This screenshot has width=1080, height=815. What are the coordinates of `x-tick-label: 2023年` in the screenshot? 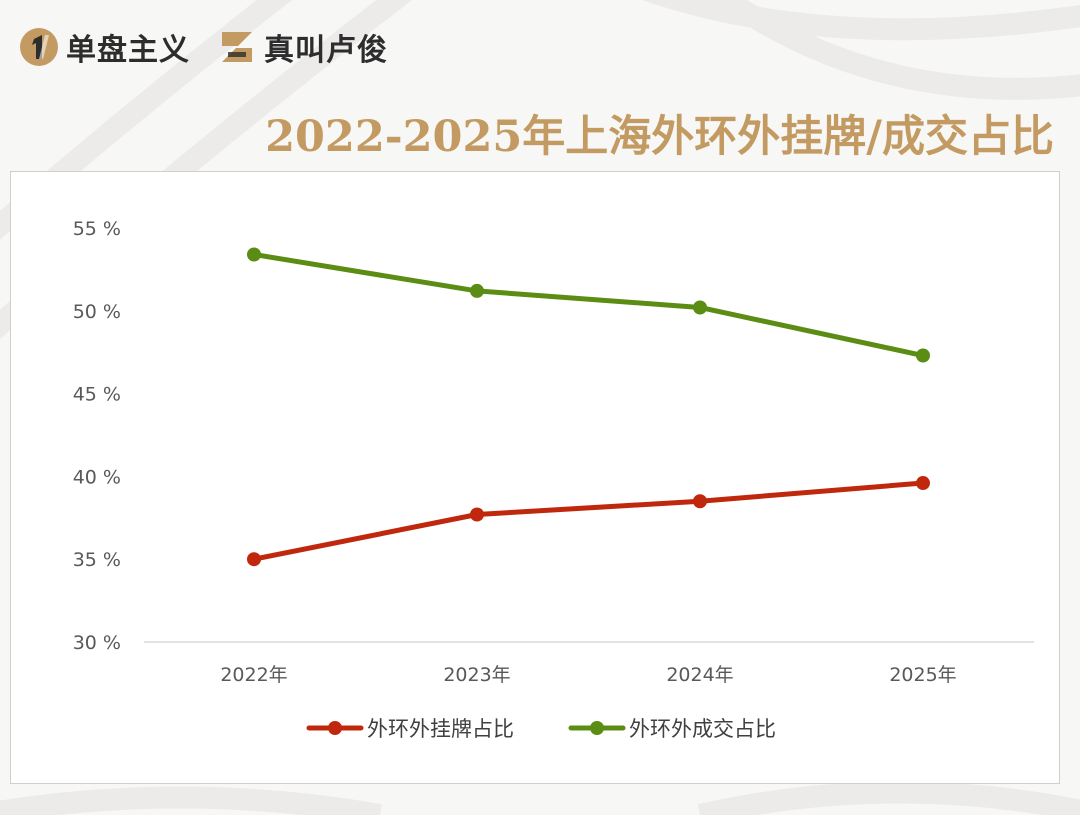 It's located at (476, 675).